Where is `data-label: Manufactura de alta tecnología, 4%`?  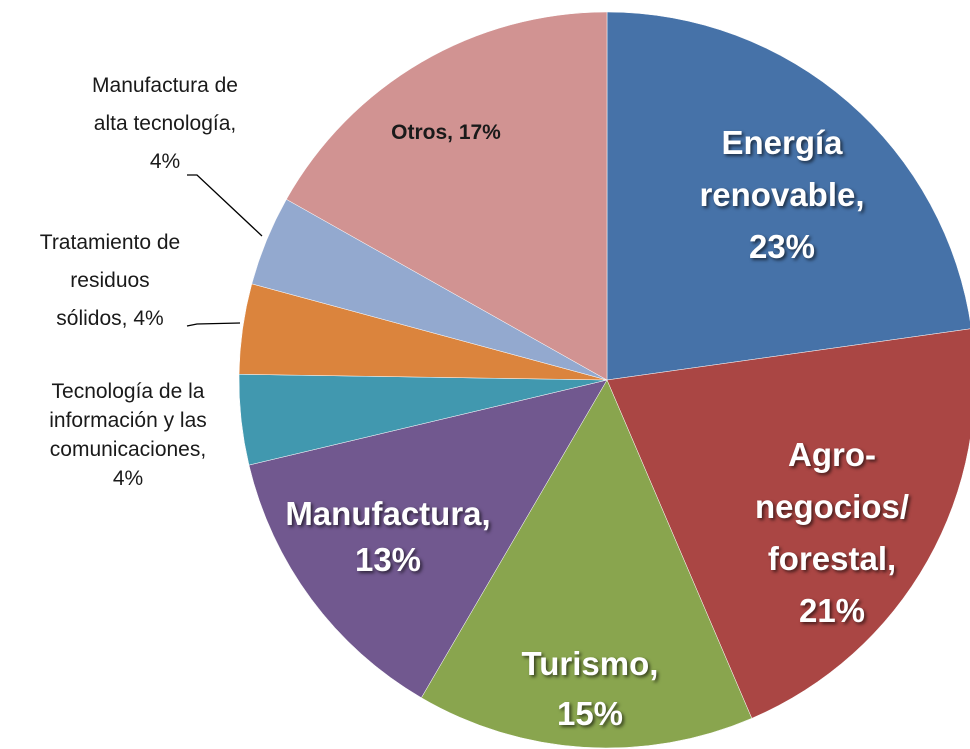
data-label: Manufactura de alta tecnología, 4% is located at coordinates (165, 123).